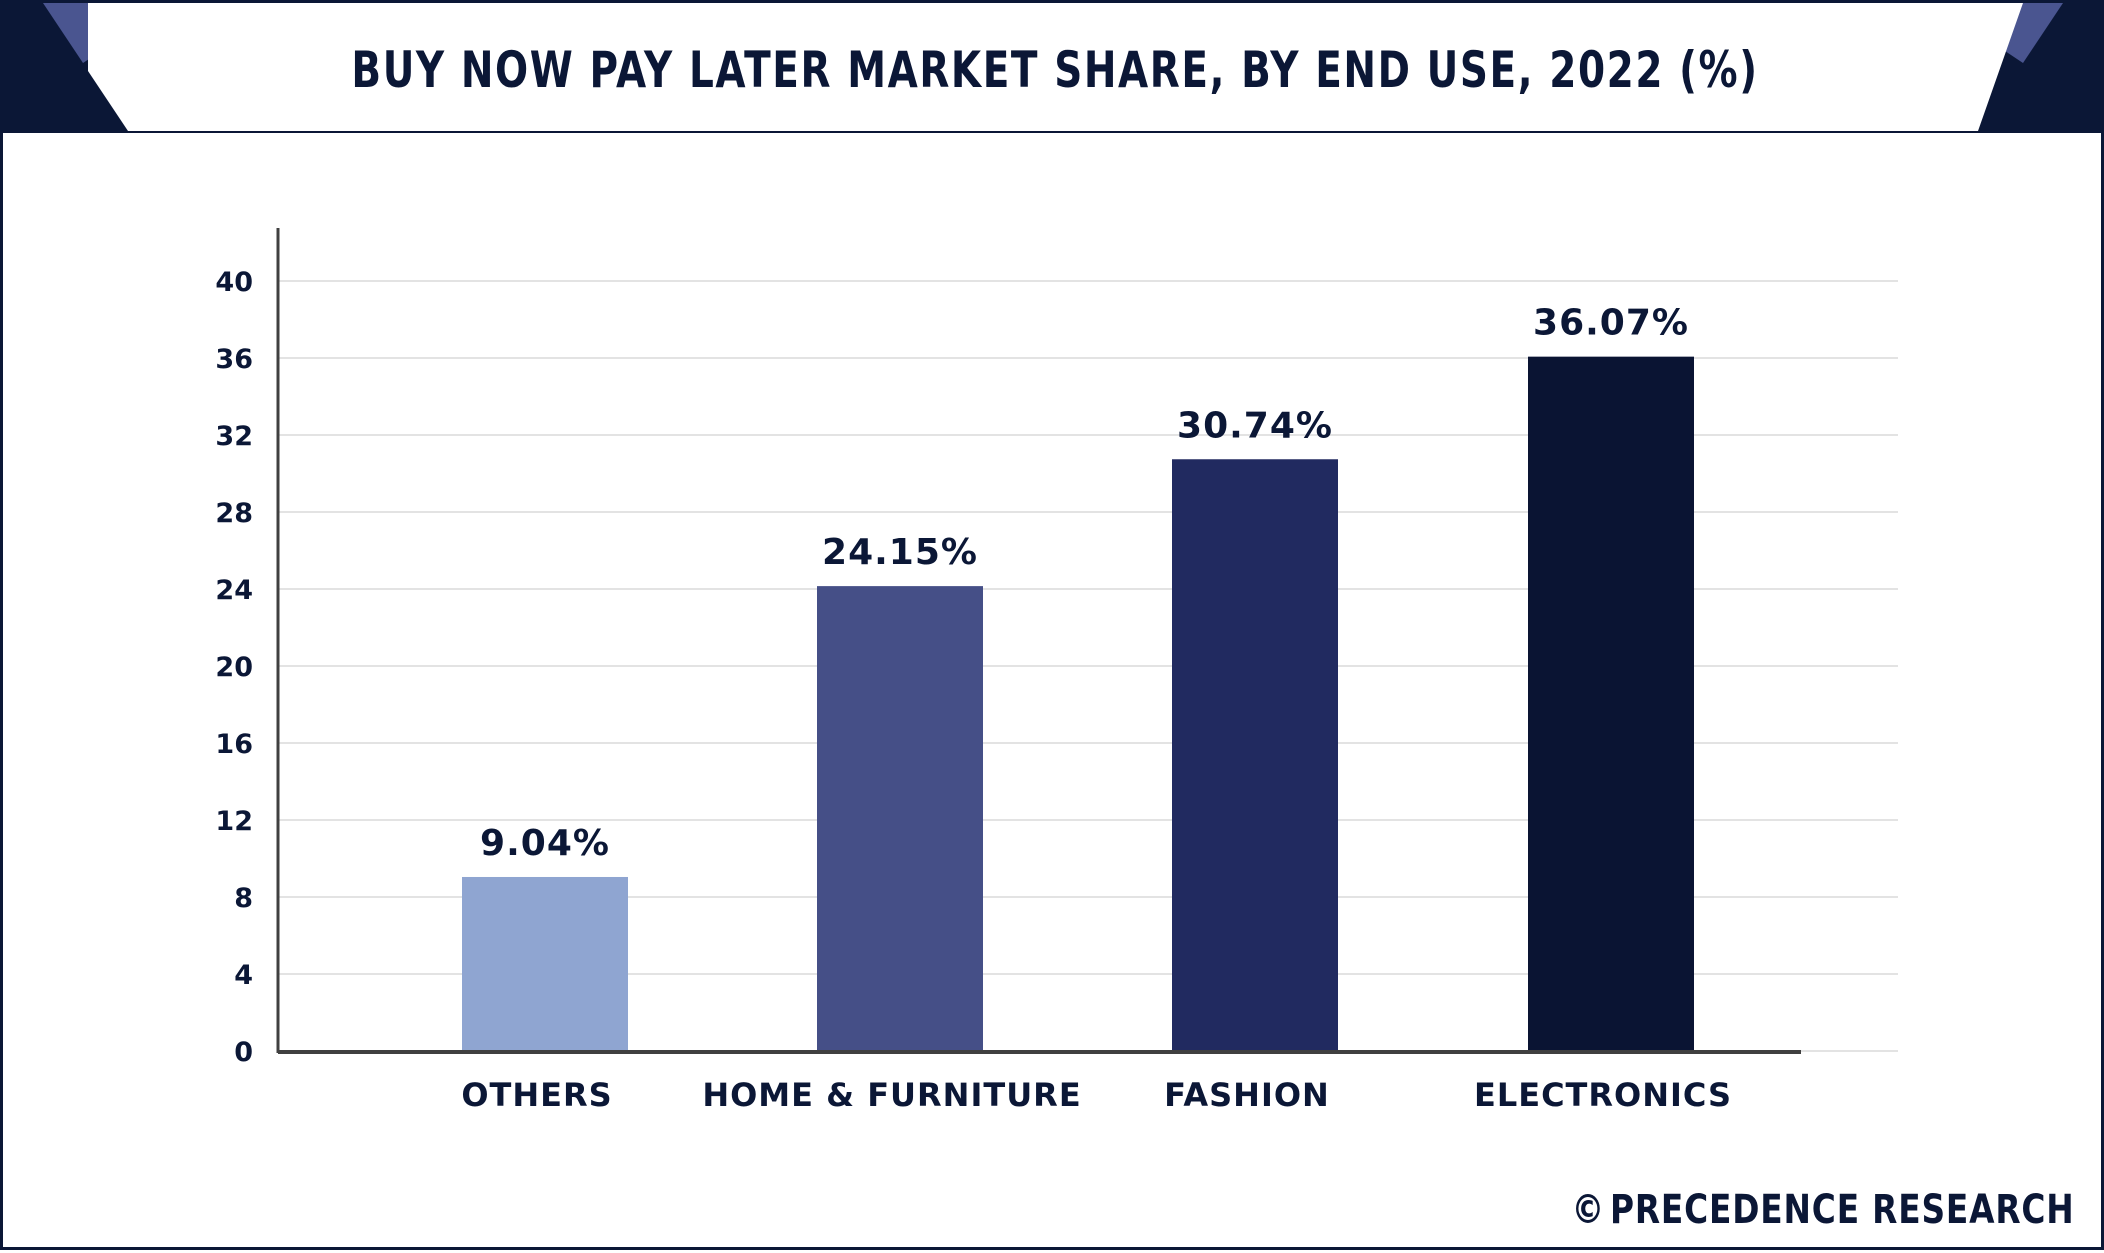 The image size is (2104, 1253). What do you see at coordinates (891, 1095) in the screenshot?
I see `x-category-label: HOME & FURNITURE` at bounding box center [891, 1095].